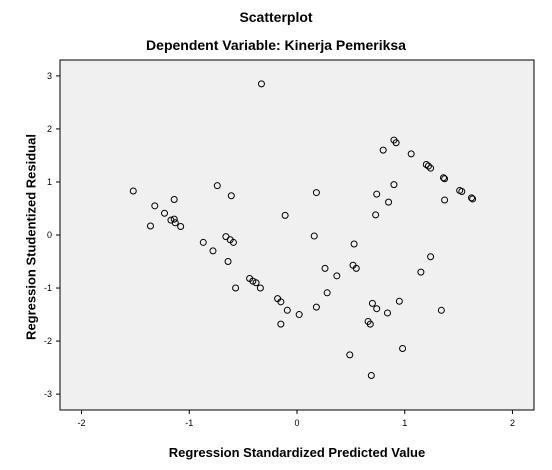 The image size is (552, 470). What do you see at coordinates (297, 452) in the screenshot?
I see `x-axis-label: Regression Standardized Predicted Value` at bounding box center [297, 452].